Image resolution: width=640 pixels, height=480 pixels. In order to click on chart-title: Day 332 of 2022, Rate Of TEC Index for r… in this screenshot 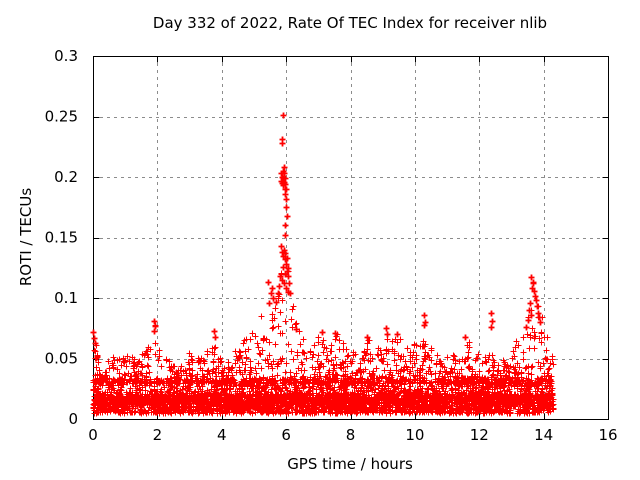, I will do `click(320, 23)`.